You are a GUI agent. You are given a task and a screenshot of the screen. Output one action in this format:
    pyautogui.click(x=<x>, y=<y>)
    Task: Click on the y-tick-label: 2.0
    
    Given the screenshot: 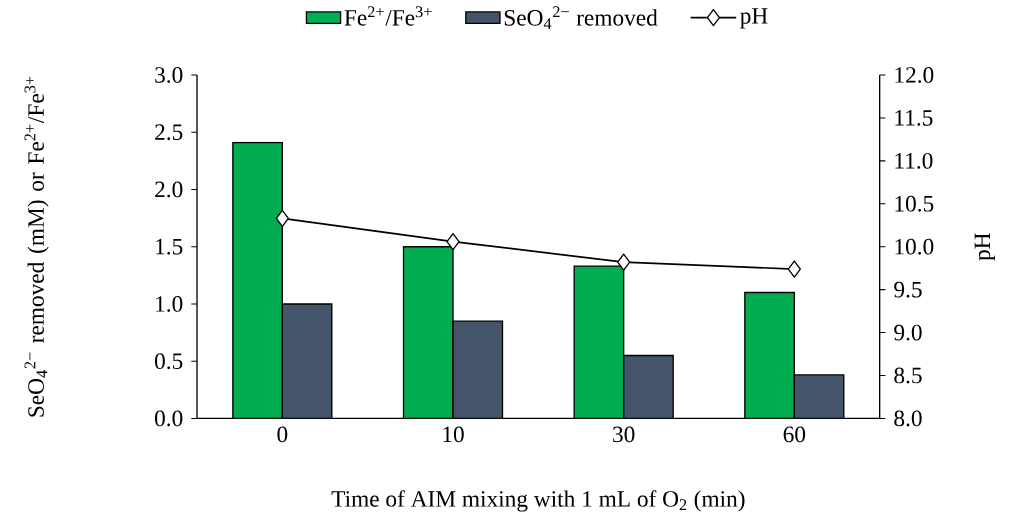 What is the action you would take?
    pyautogui.click(x=169, y=189)
    